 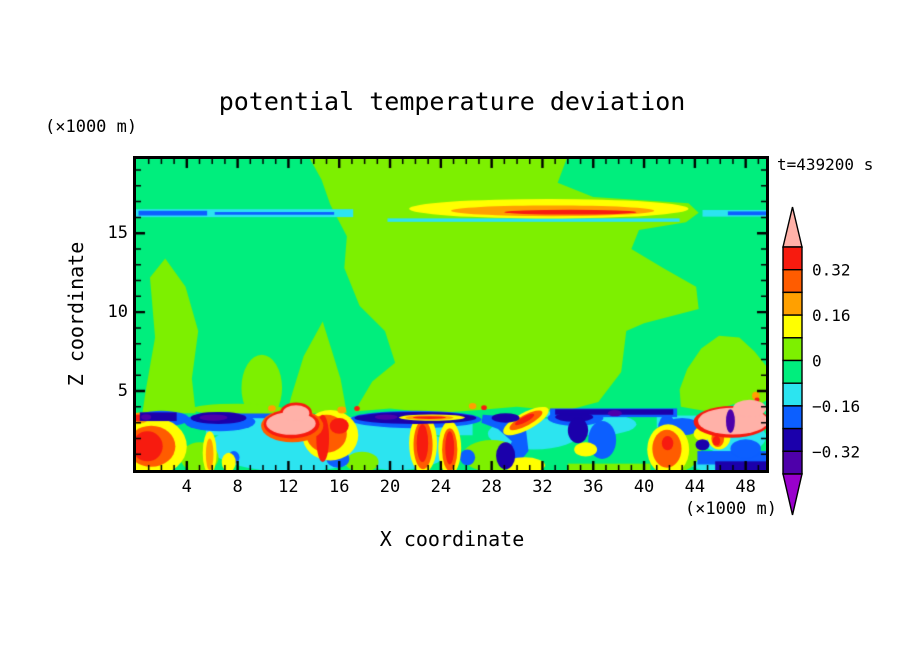 I want to click on z-axis-label: Z coordinate, so click(x=76, y=314).